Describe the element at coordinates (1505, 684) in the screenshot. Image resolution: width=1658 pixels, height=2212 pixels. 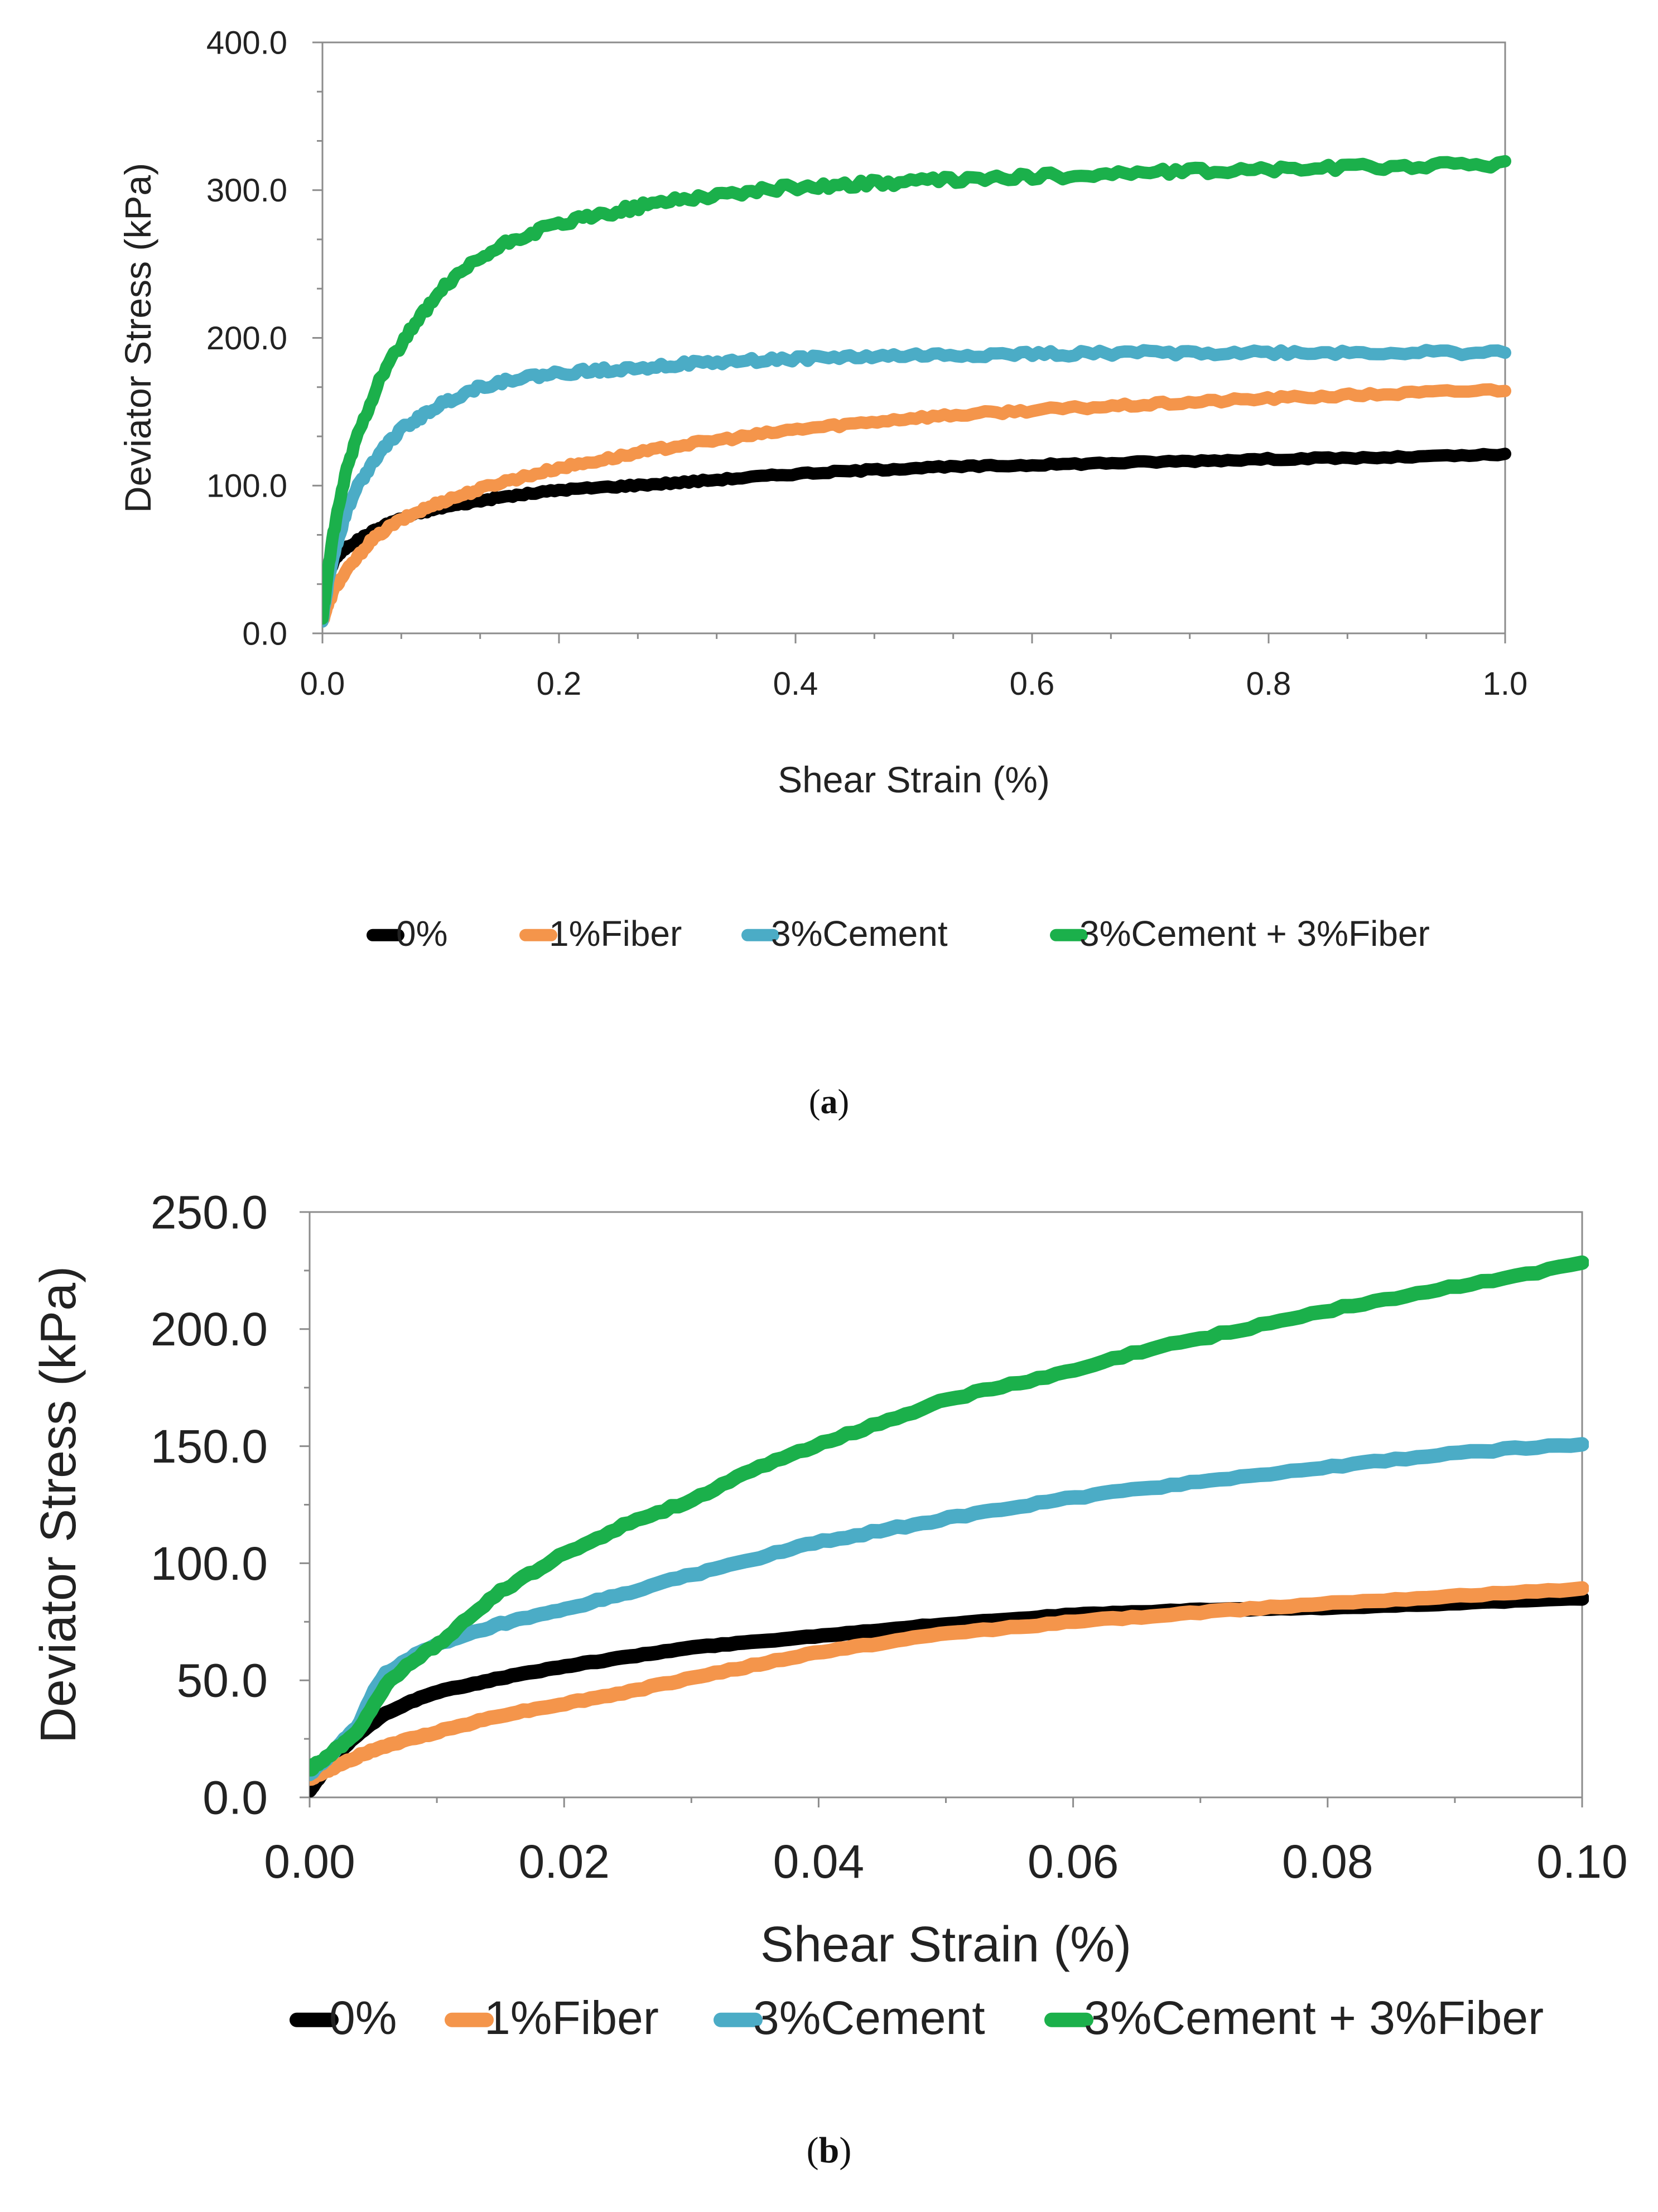
I see `x-tick-label: 1.0` at that location.